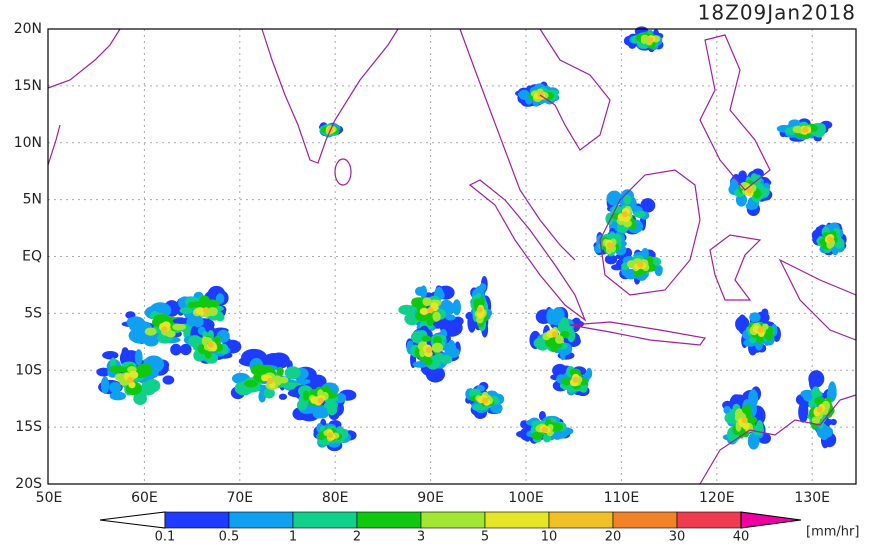  Describe the element at coordinates (421, 537) in the screenshot. I see `colorbar-label: 3` at that location.